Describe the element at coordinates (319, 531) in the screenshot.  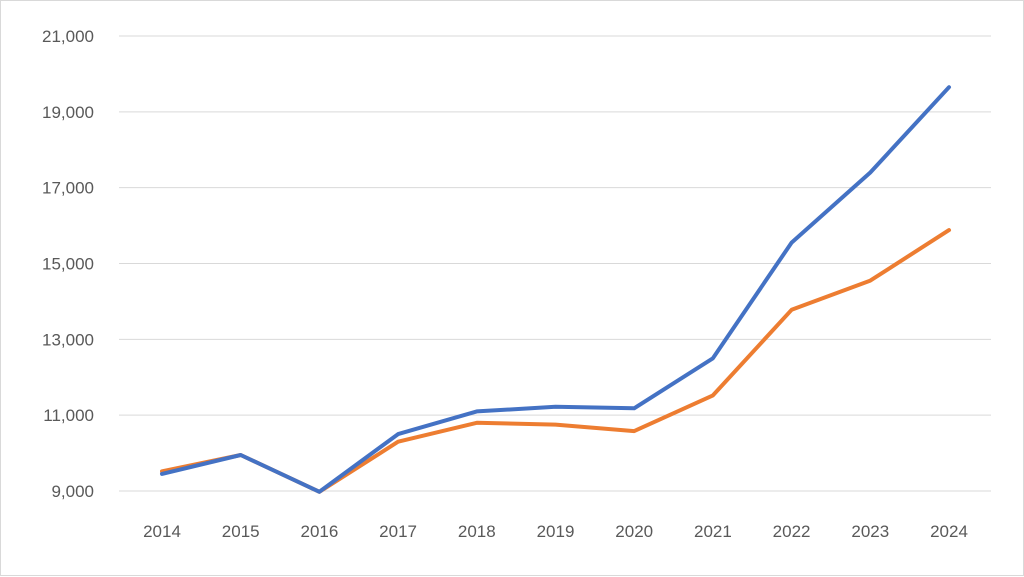
I see `x-tick-label: 2016` at that location.